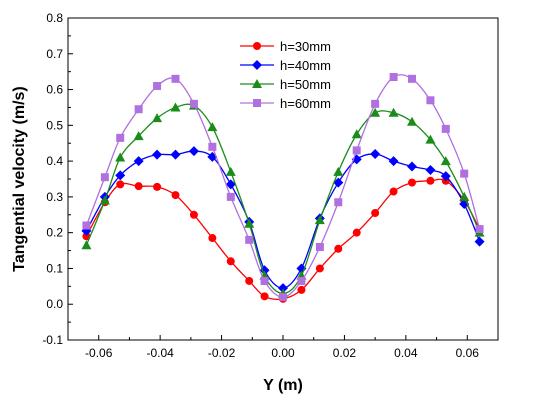  What do you see at coordinates (54, 268) in the screenshot?
I see `y-tick-label: 0.1` at bounding box center [54, 268].